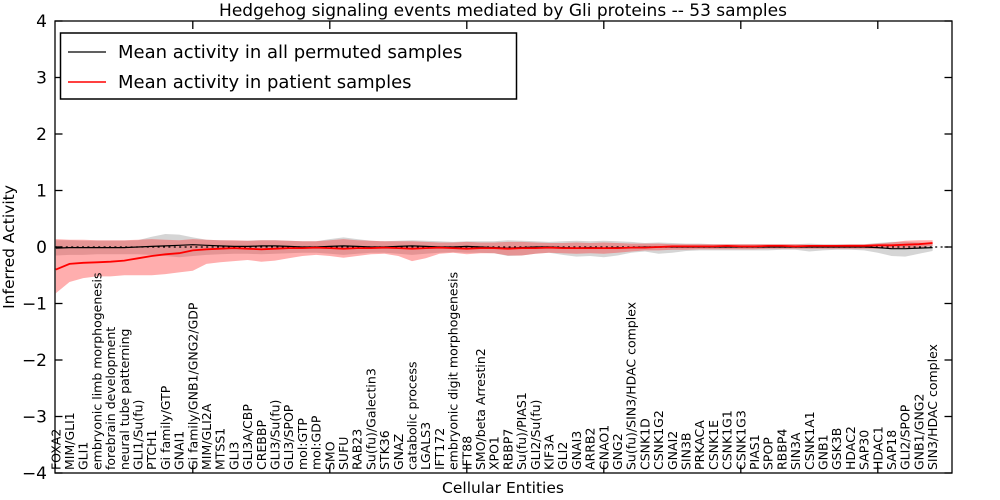 This screenshot has height=500, width=1000. I want to click on x-category-label: SIN3A, so click(795, 451).